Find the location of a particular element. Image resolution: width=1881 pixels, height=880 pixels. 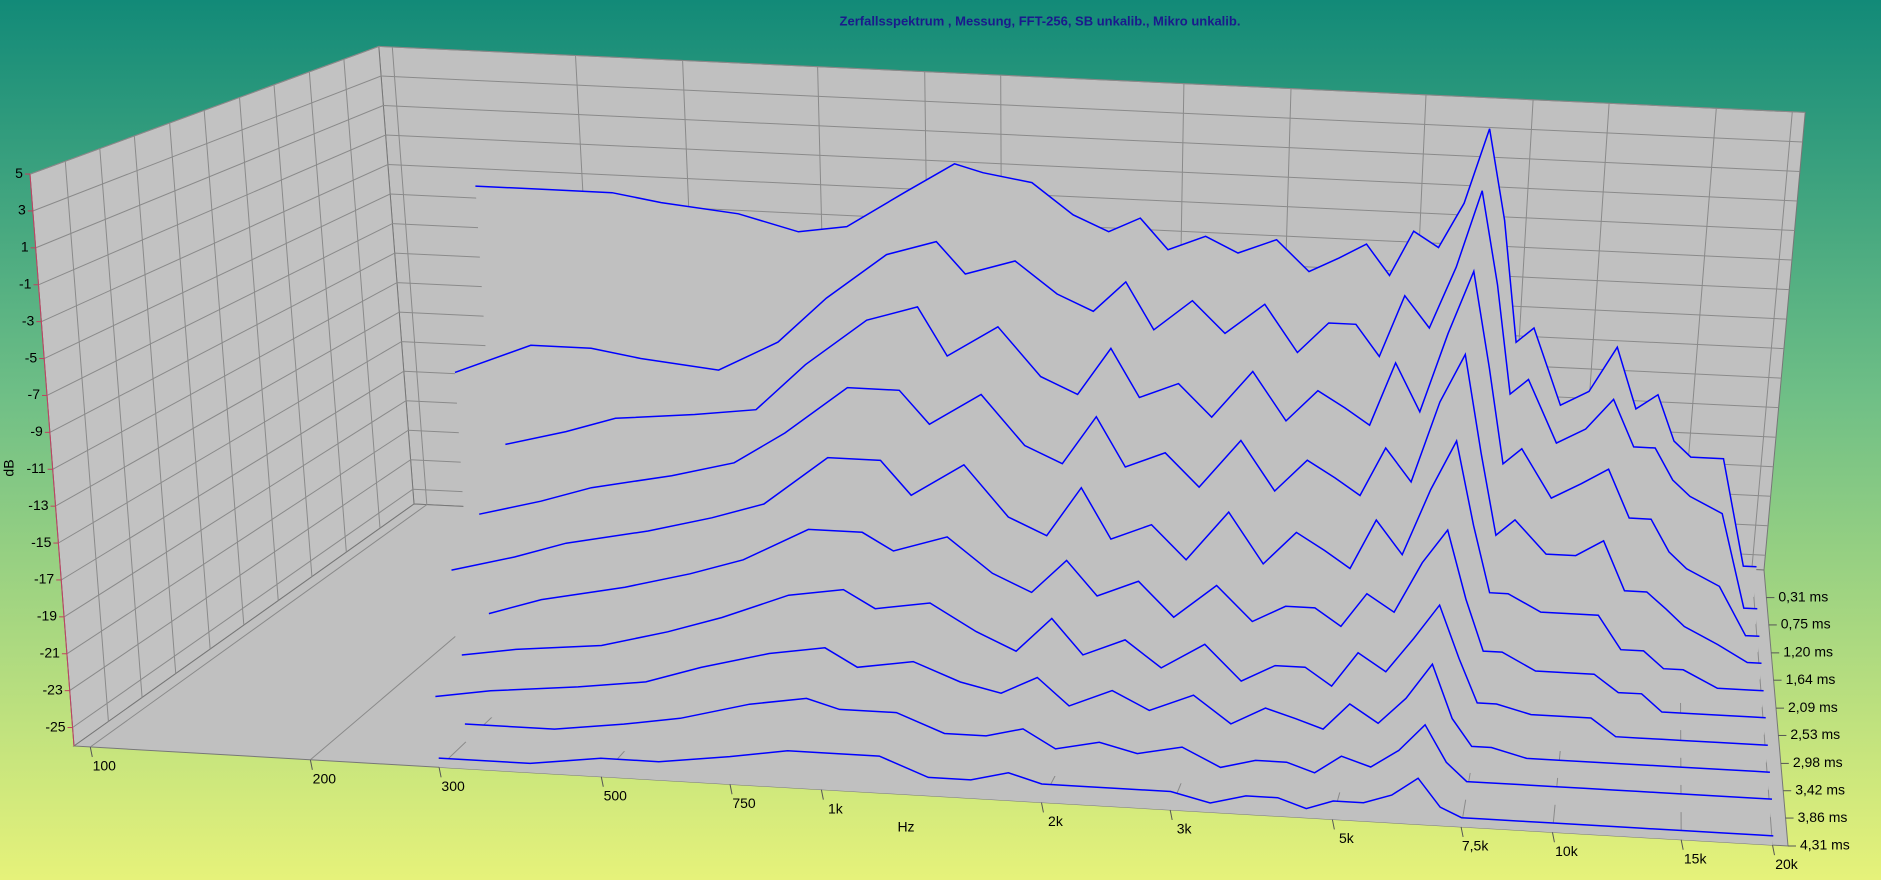

y-tick-label: -23 is located at coordinates (53, 689).